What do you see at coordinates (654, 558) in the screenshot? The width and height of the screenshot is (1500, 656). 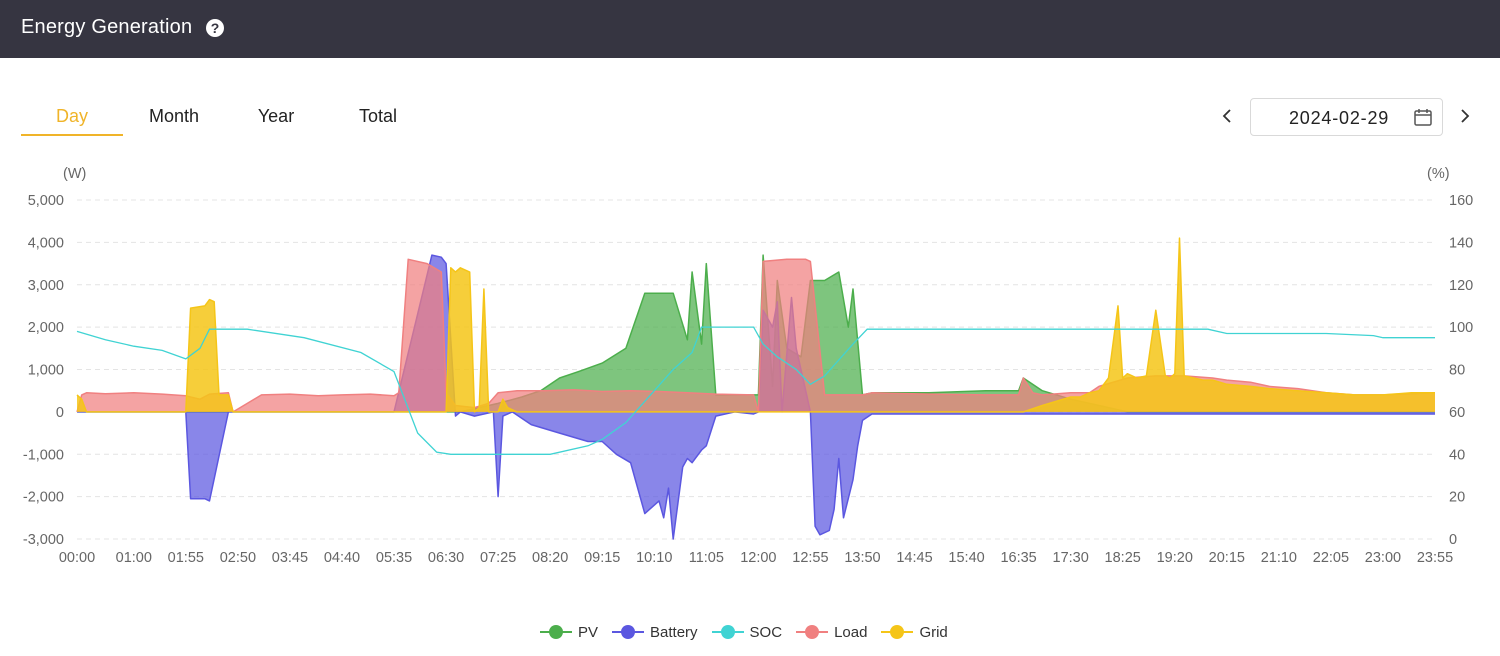 I see `x-tick-label: 10:10` at bounding box center [654, 558].